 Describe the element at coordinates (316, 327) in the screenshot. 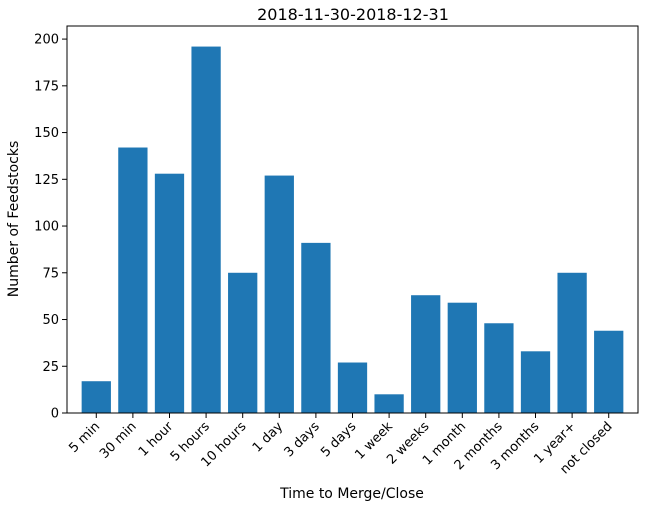

I see `bar-3-days` at that location.